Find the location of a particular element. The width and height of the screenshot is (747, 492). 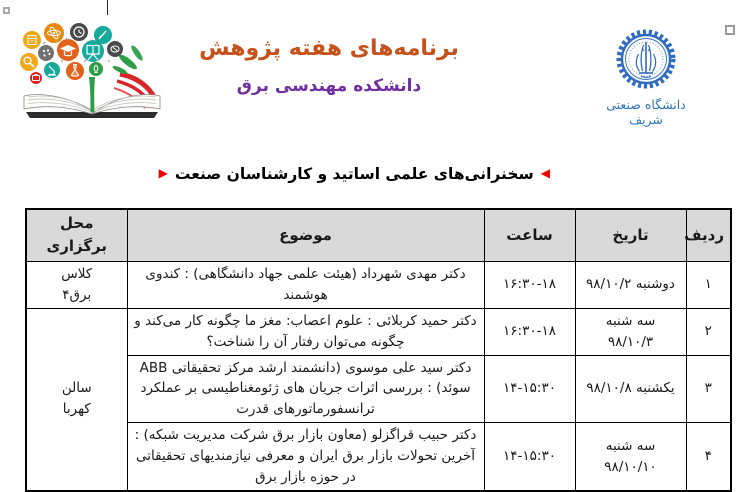

event-venue: کلاس برق۴ is located at coordinates (76, 284).